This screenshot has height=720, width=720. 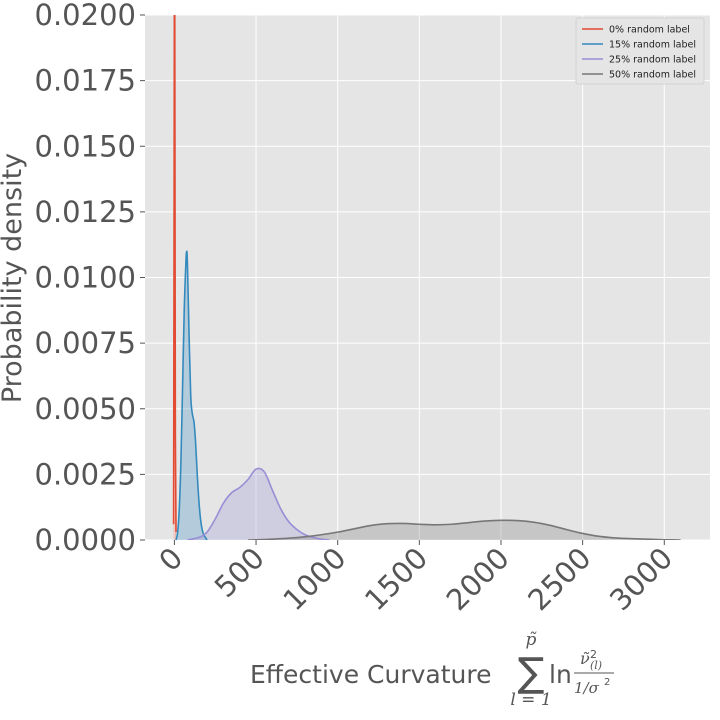 What do you see at coordinates (174, 274) in the screenshot?
I see `series-0-line` at bounding box center [174, 274].